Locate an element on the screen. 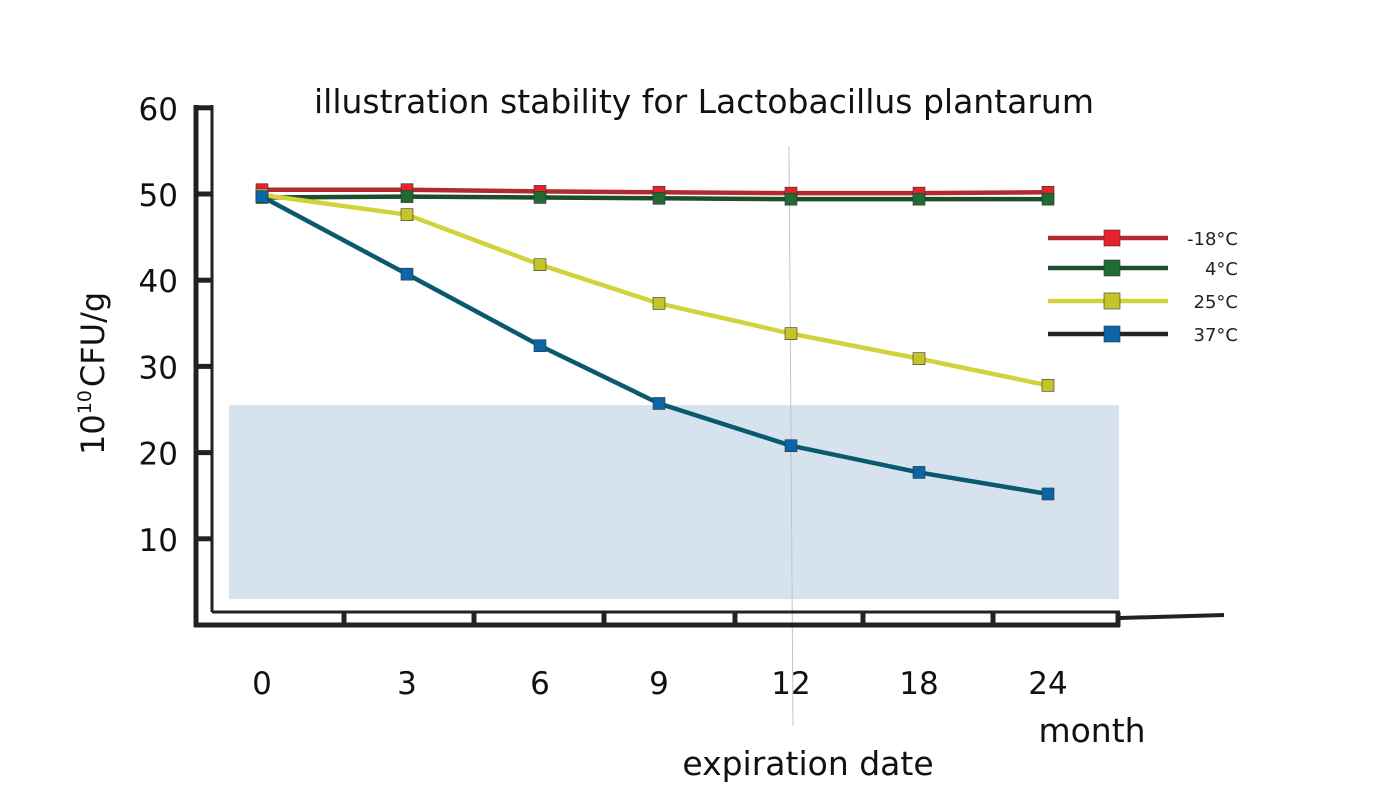  legend: -18°C 4°C 25°C 37°C is located at coordinates (1143, 287).